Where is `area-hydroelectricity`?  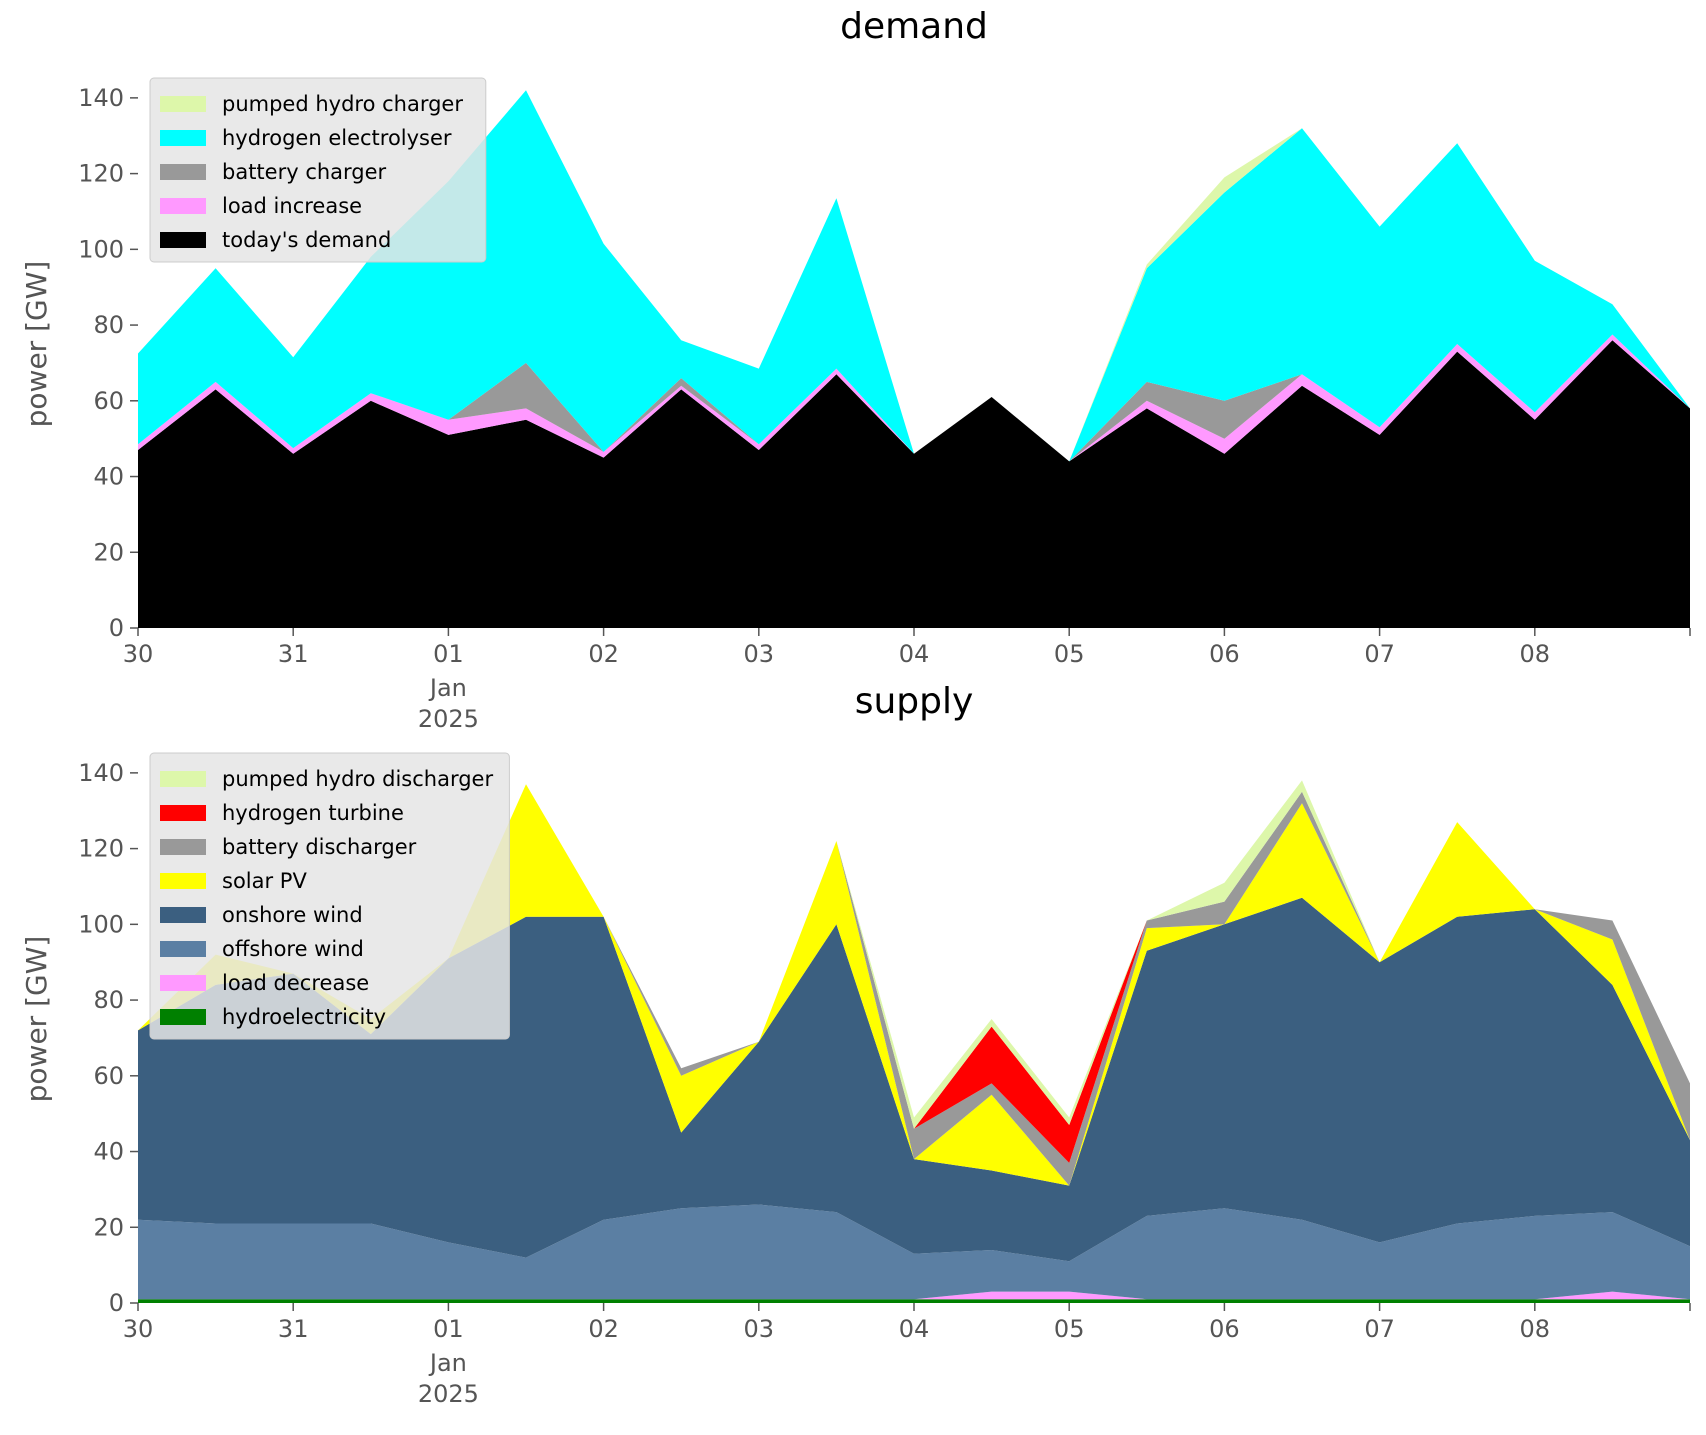 area-hydroelectricity is located at coordinates (914, 1301).